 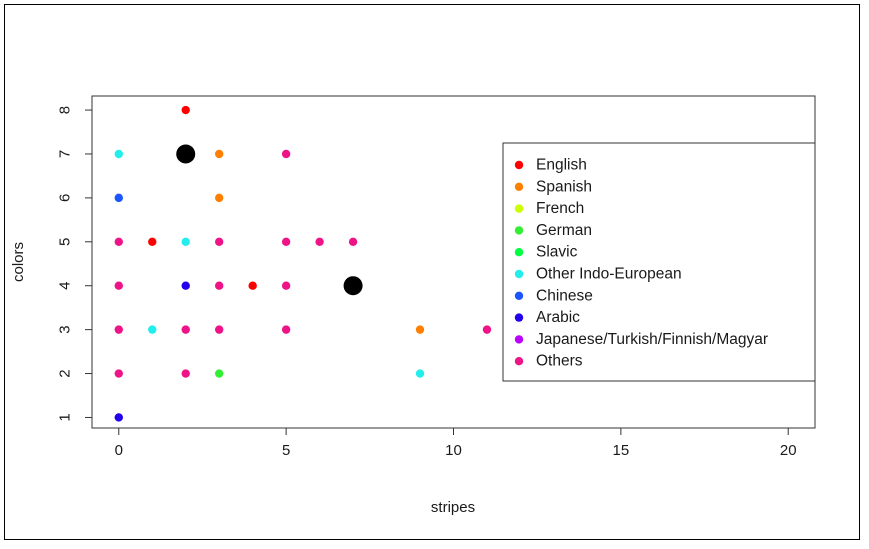 What do you see at coordinates (558, 317) in the screenshot?
I see `legend-label: Arabic` at bounding box center [558, 317].